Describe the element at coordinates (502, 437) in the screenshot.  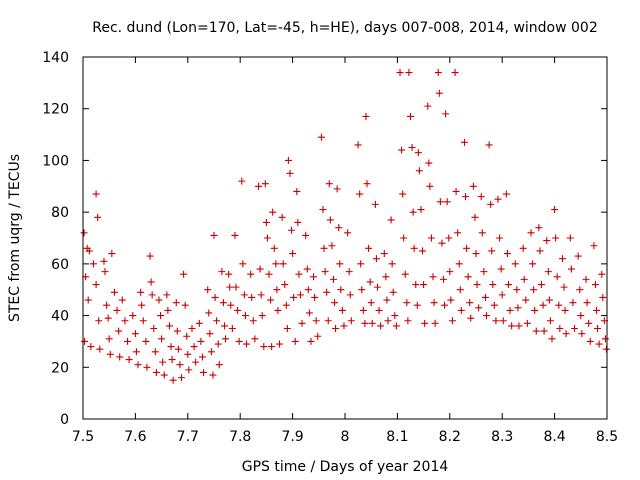
I see `x-tick-label: 8.3` at that location.